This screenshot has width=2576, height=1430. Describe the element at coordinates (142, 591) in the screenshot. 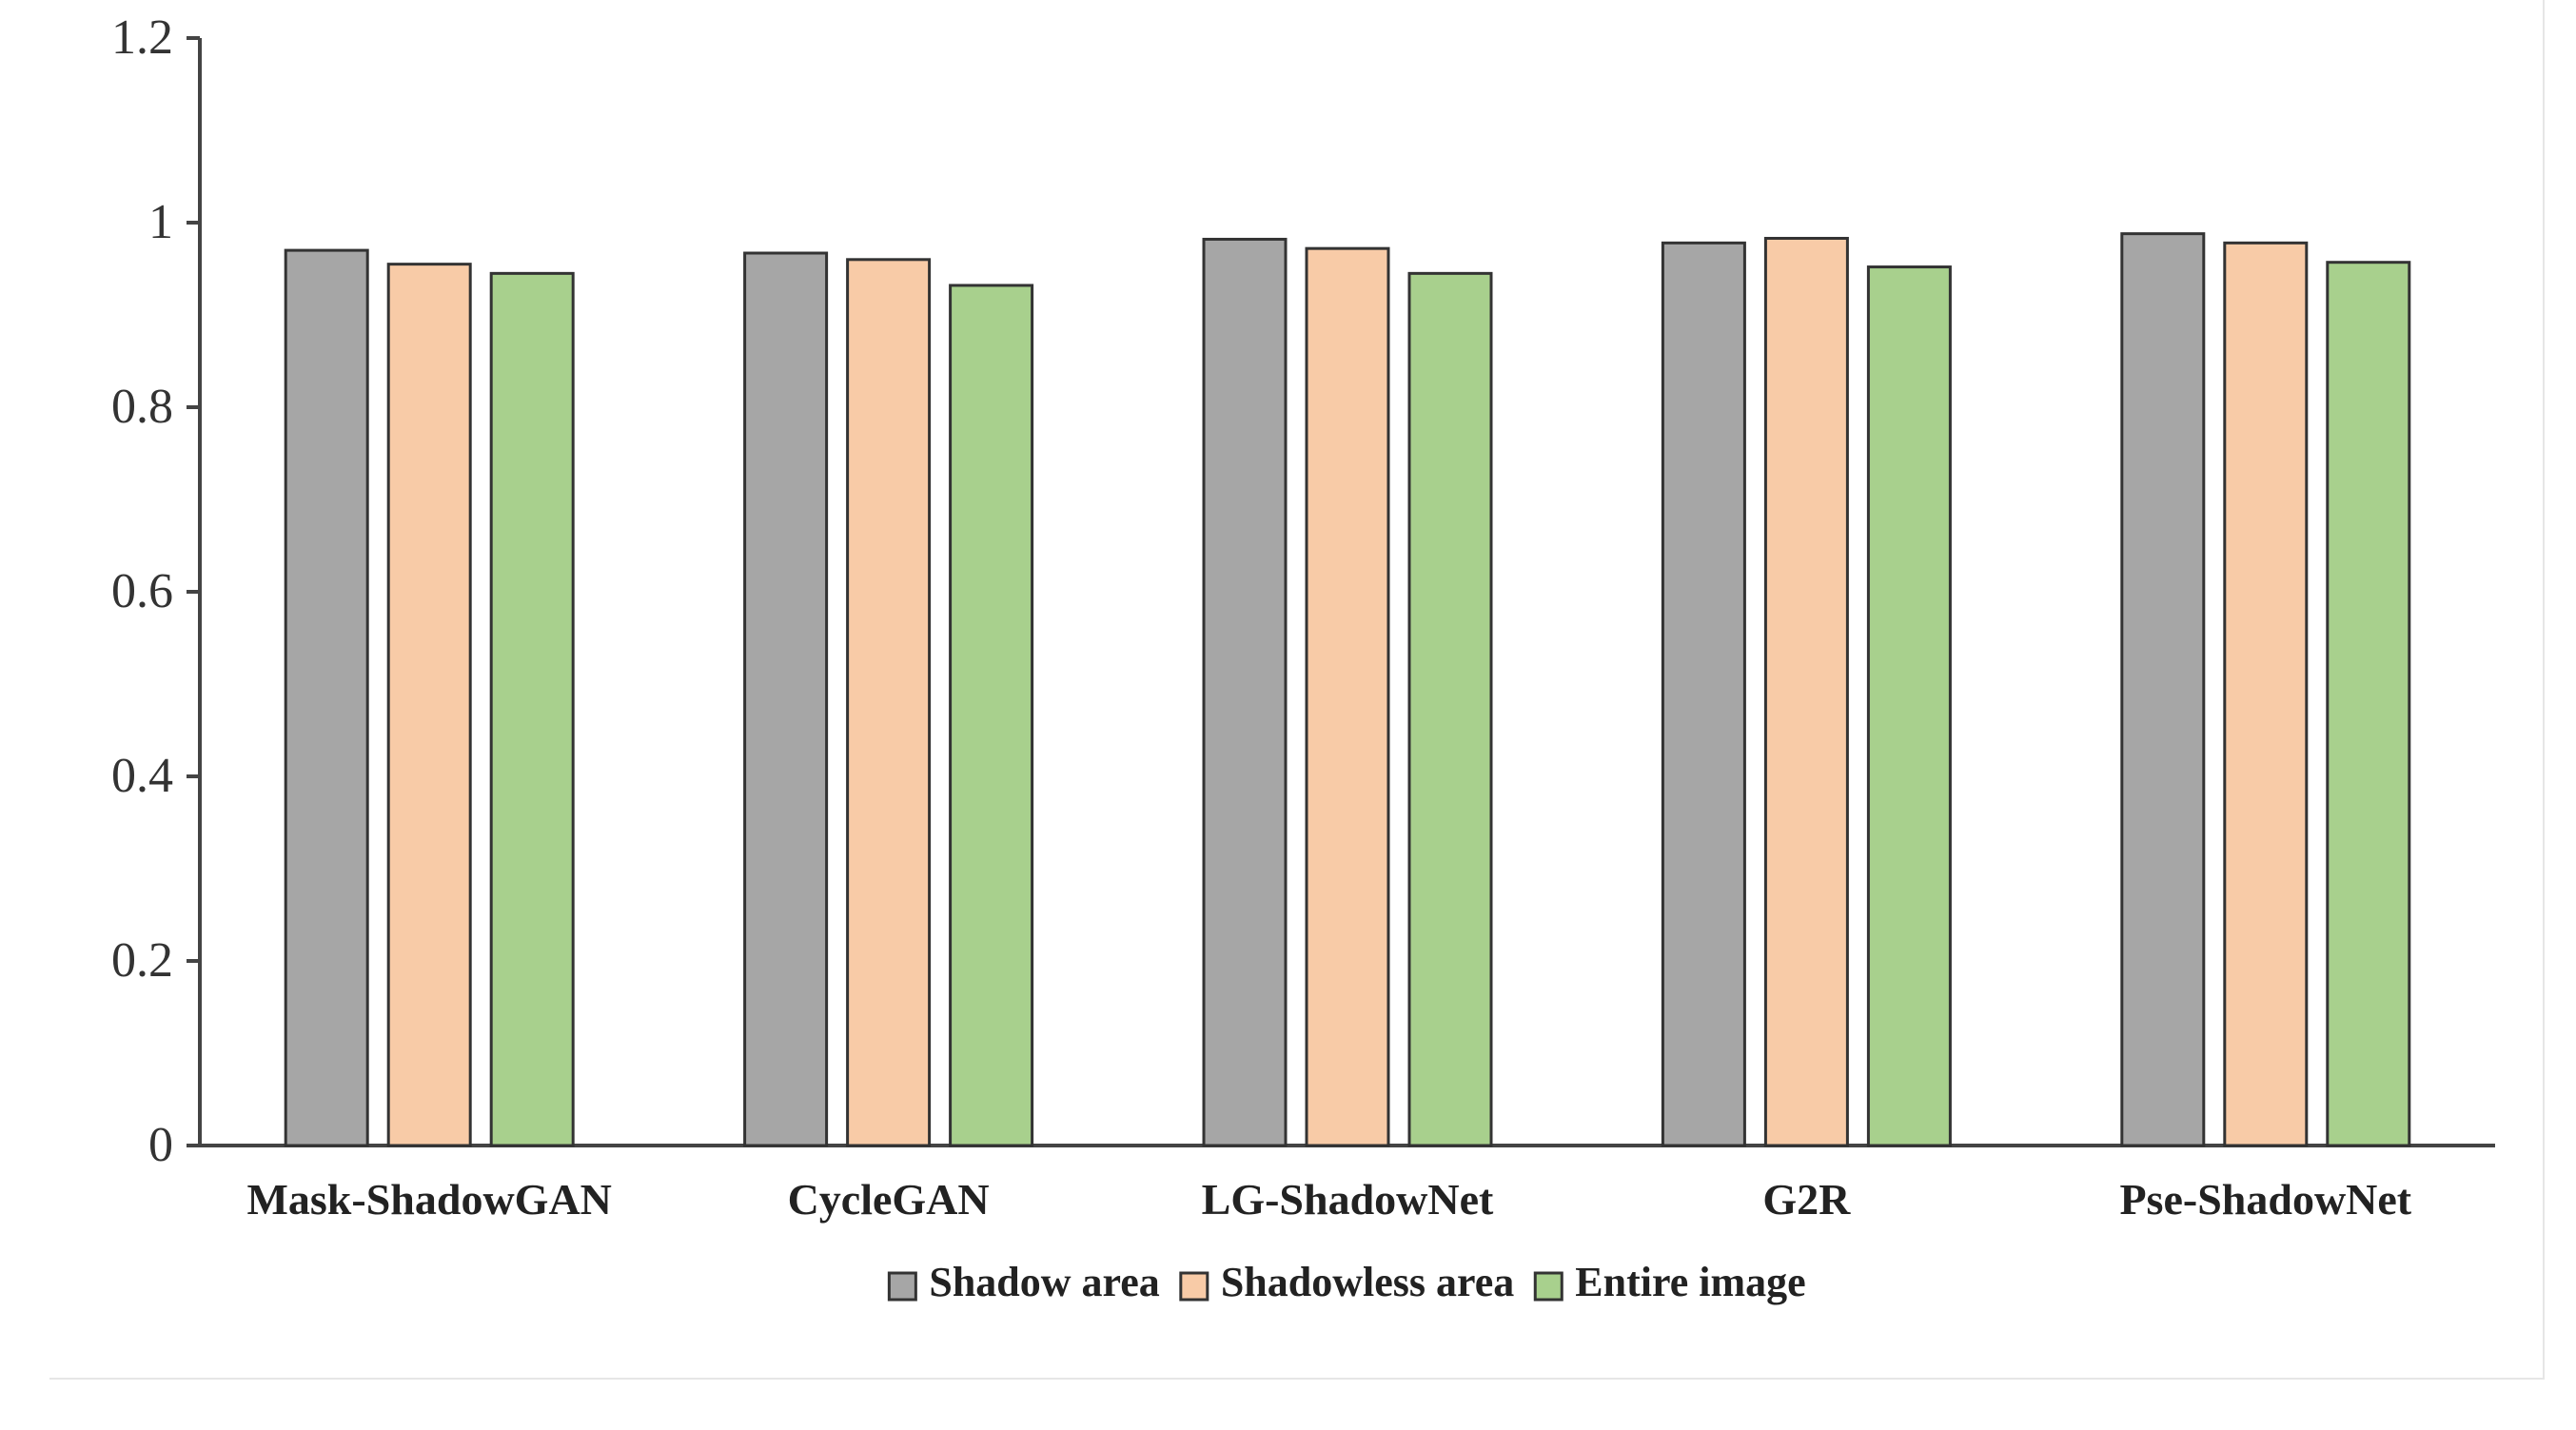

I see `y-tick-label: 0.6` at that location.